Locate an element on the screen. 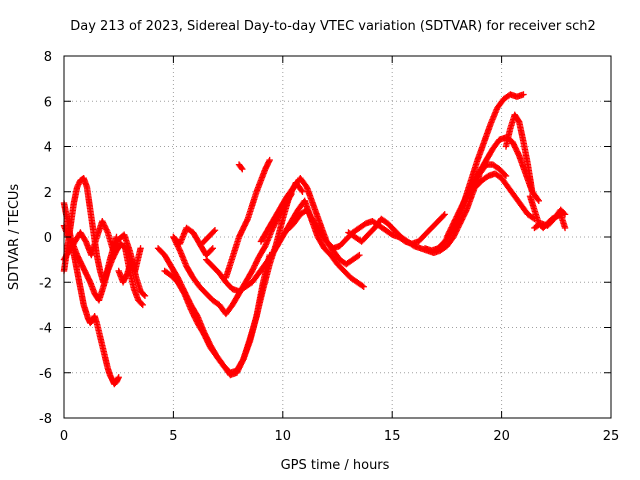  y-tick-label: -6 is located at coordinates (45, 374).